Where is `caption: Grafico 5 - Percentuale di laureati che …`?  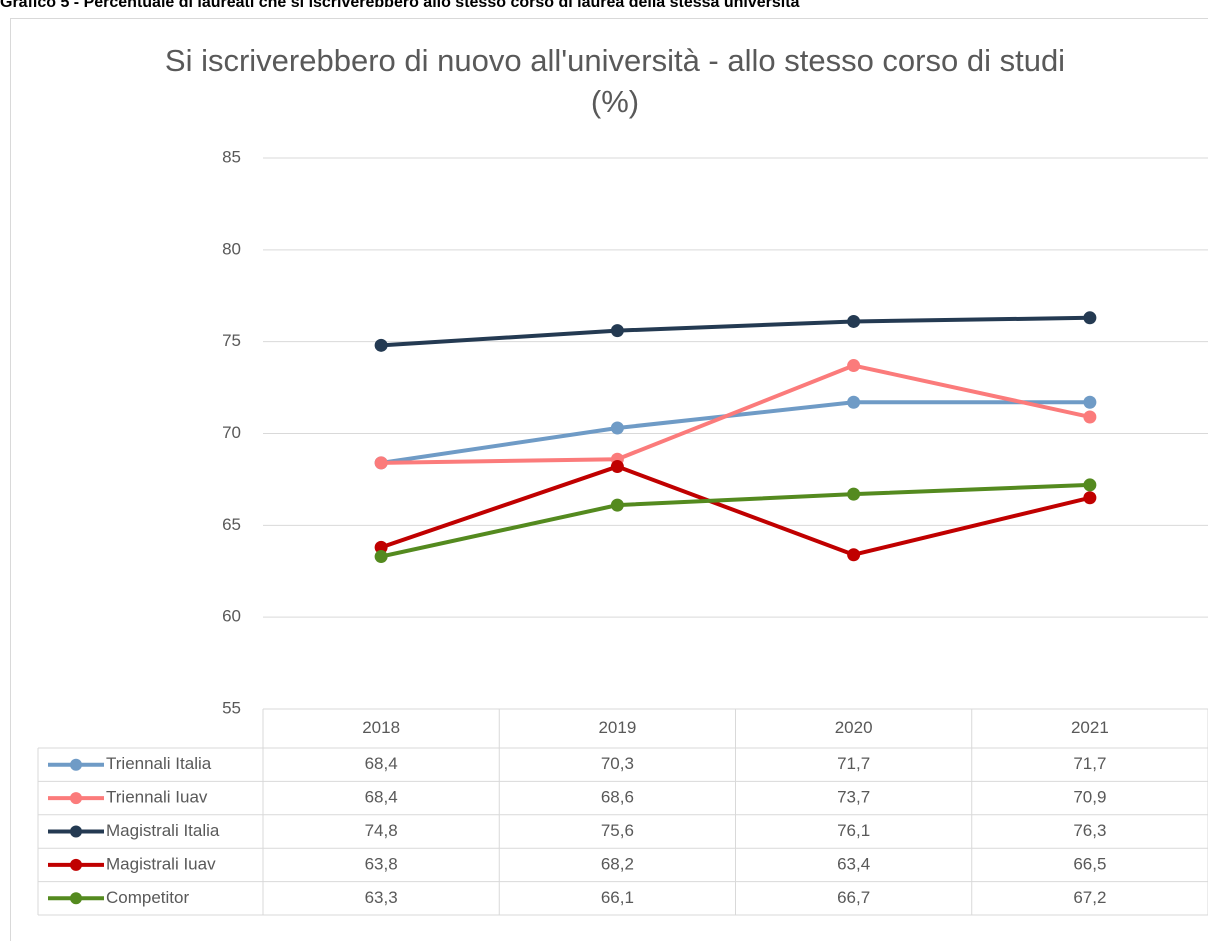
caption: Grafico 5 - Percentuale di laureati che … is located at coordinates (400, 5).